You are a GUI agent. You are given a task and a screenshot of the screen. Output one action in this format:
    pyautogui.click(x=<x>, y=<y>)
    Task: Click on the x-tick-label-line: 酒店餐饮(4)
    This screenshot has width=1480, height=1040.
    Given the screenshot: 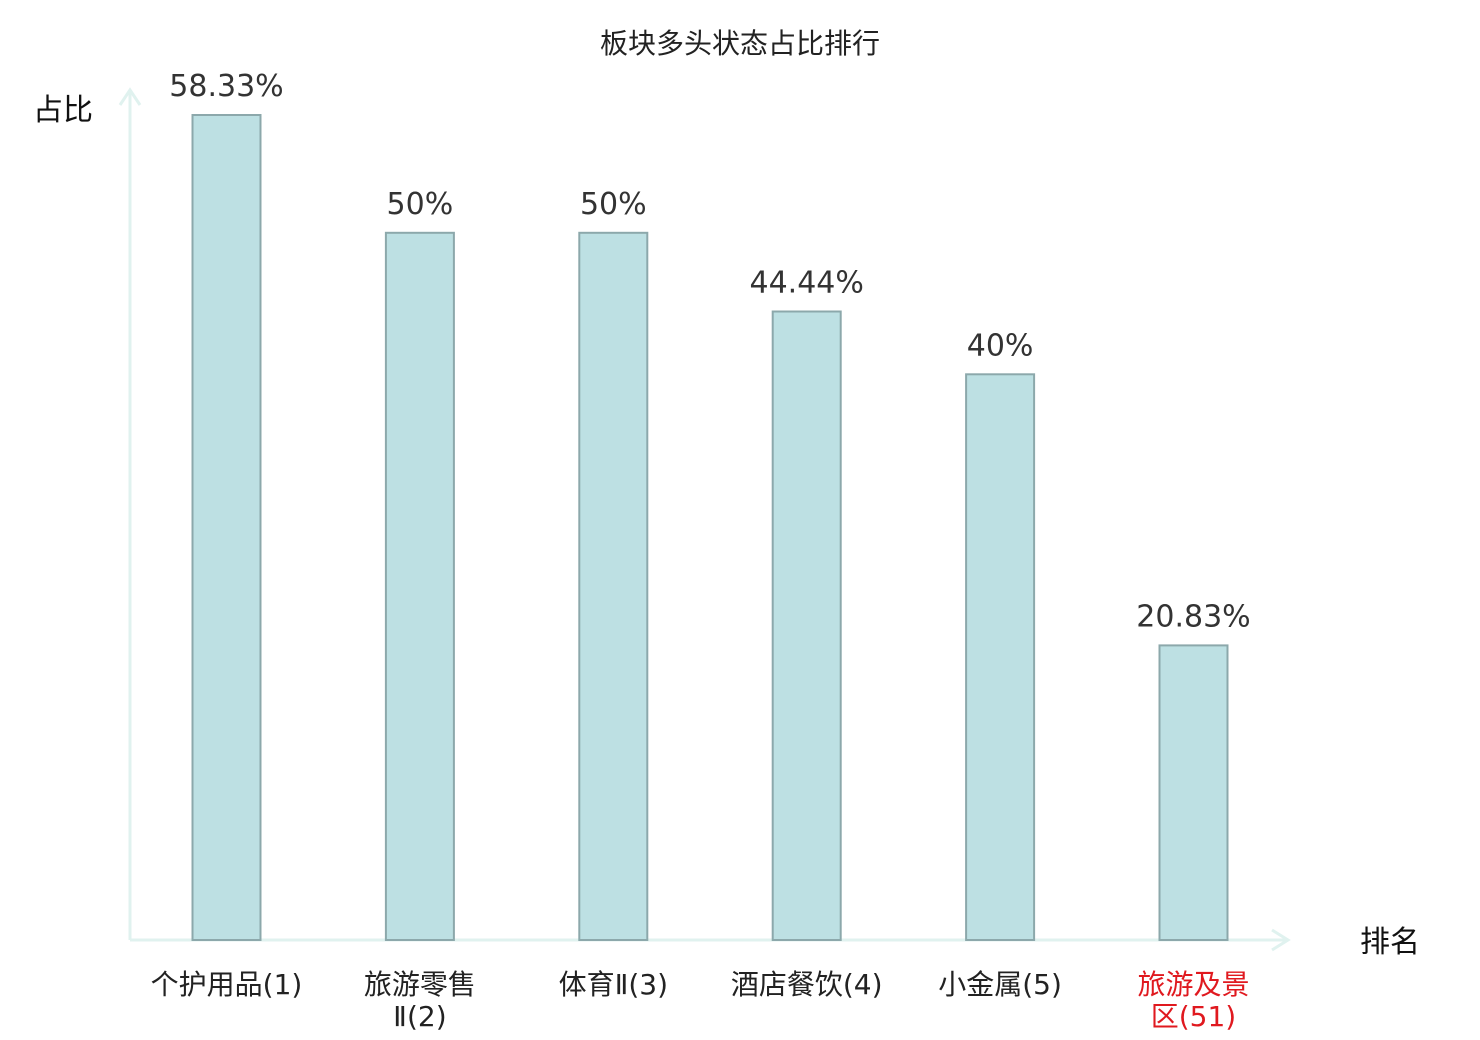 What is the action you would take?
    pyautogui.click(x=807, y=984)
    